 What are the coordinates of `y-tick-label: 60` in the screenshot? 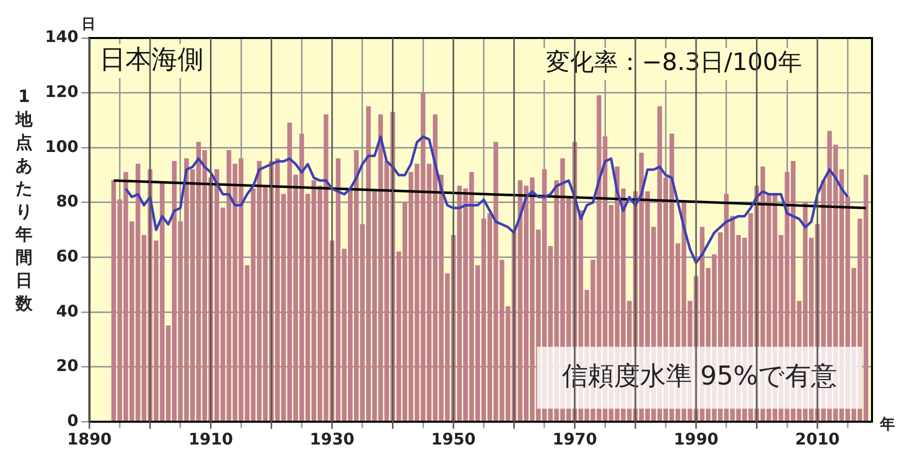 It's located at (67, 256).